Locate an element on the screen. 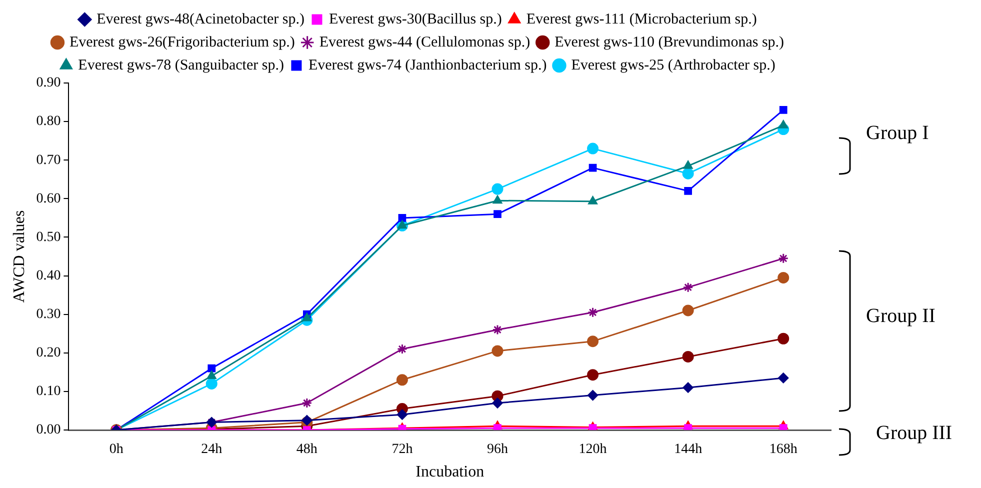 This screenshot has width=981, height=488. text: Group II is located at coordinates (901, 316).